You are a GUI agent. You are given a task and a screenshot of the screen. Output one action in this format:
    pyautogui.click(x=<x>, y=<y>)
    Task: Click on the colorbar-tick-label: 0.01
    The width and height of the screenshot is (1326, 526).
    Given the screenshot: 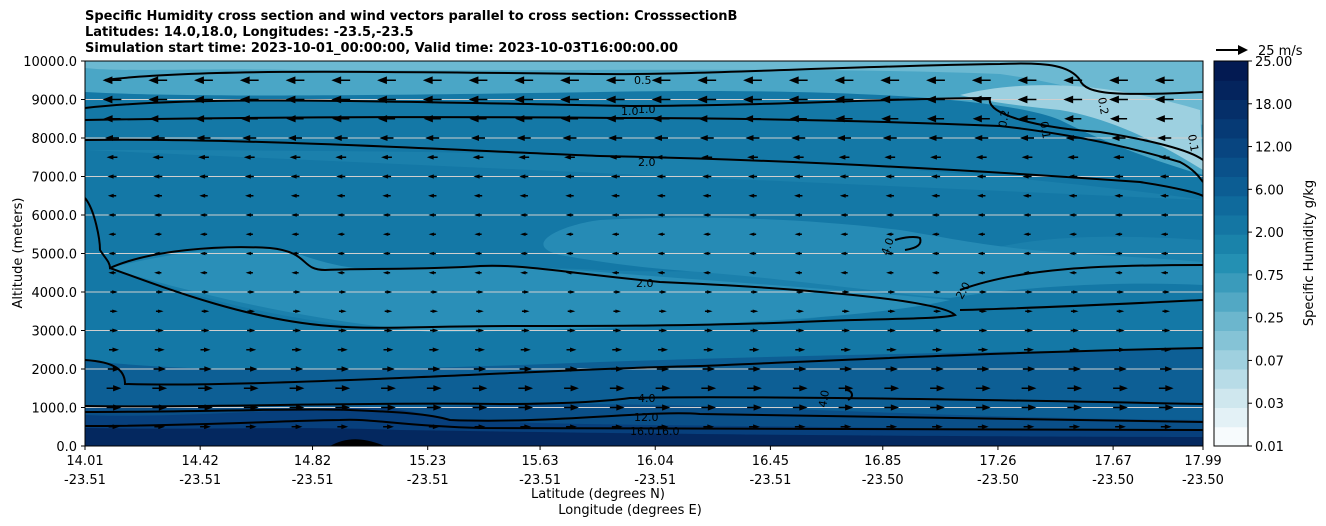 What is the action you would take?
    pyautogui.click(x=1269, y=447)
    